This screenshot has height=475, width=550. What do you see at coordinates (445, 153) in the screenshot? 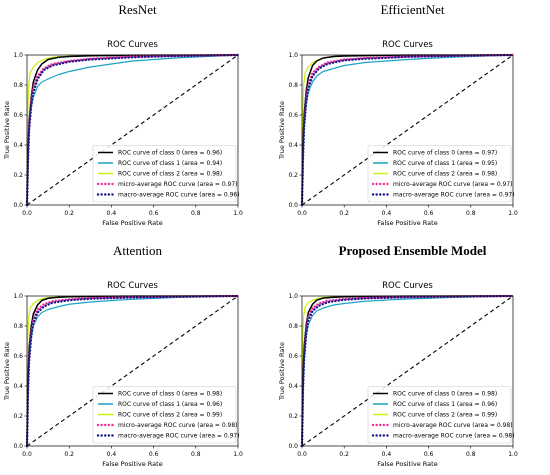
I see `legend-entry: ROC curve of class 0 (area = 0.97)` at bounding box center [445, 153].